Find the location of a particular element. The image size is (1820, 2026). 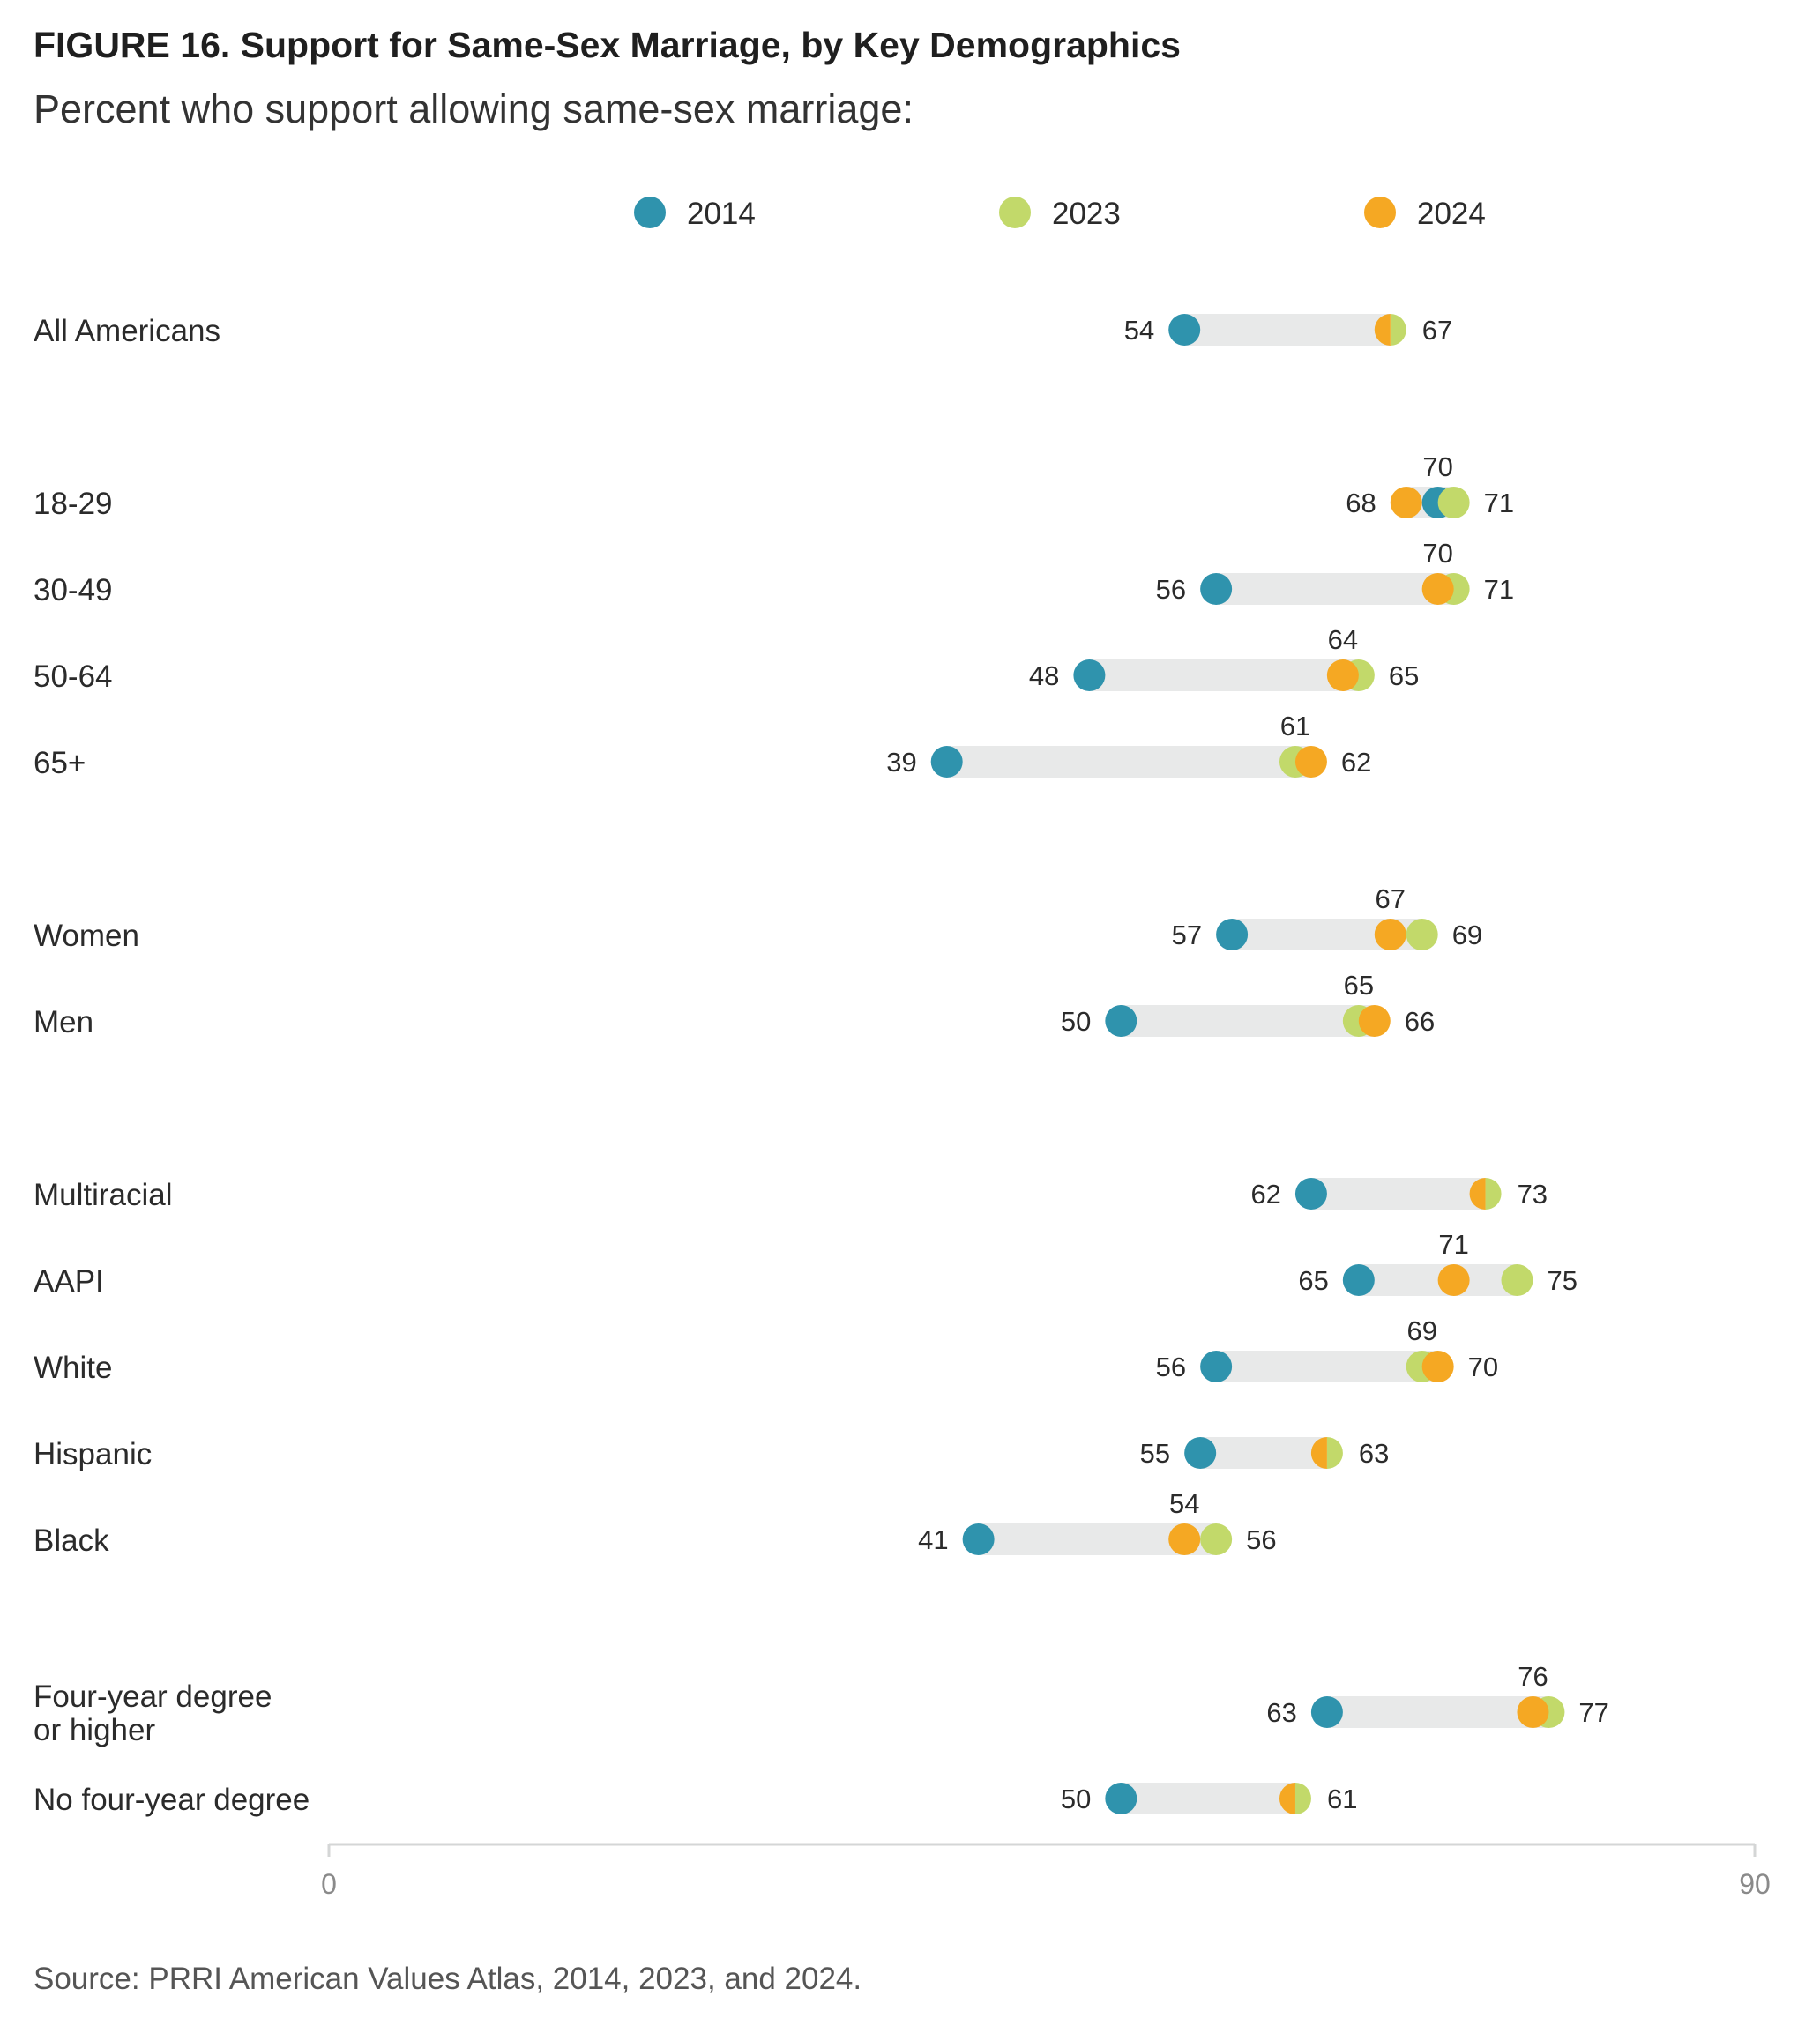

value-label-2014: 50 is located at coordinates (1076, 1021).